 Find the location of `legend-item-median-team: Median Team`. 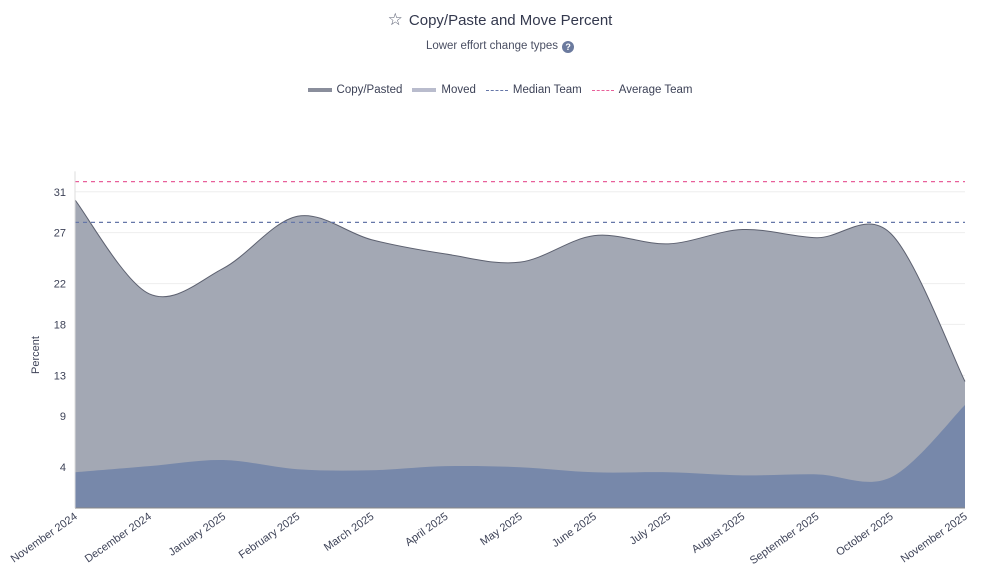

legend-item-median-team: Median Team is located at coordinates (533, 90).